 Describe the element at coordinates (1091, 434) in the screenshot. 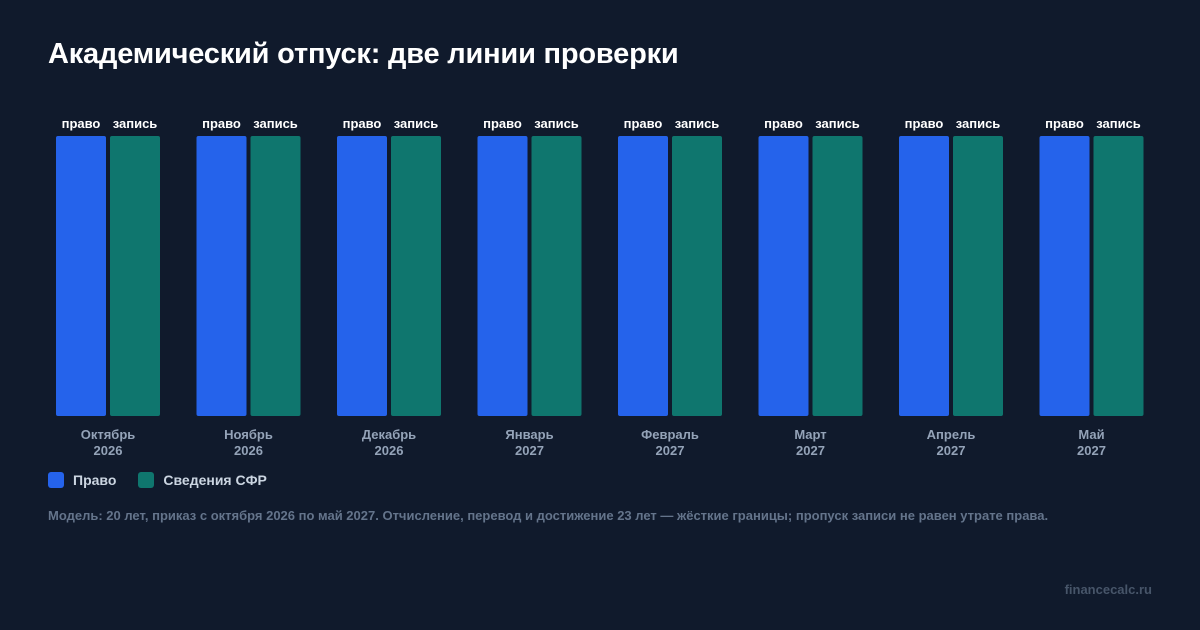

I see `x-tick-label: Май` at that location.